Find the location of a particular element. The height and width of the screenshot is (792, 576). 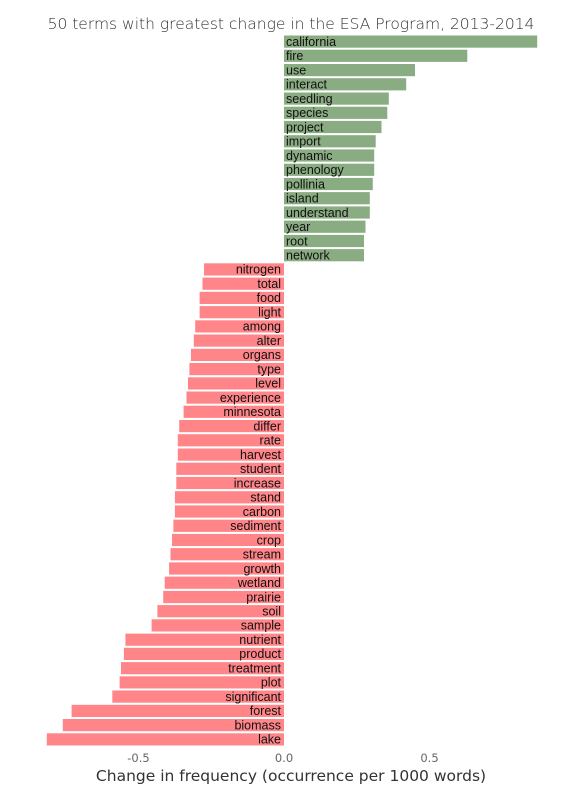

bar-island is located at coordinates (327, 198).